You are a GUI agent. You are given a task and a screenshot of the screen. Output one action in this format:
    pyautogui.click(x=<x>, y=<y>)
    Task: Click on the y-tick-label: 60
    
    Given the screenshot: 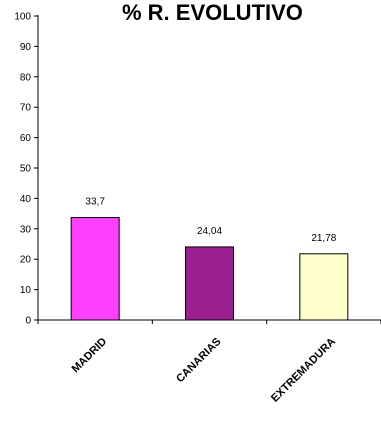 What is the action you would take?
    pyautogui.click(x=26, y=138)
    